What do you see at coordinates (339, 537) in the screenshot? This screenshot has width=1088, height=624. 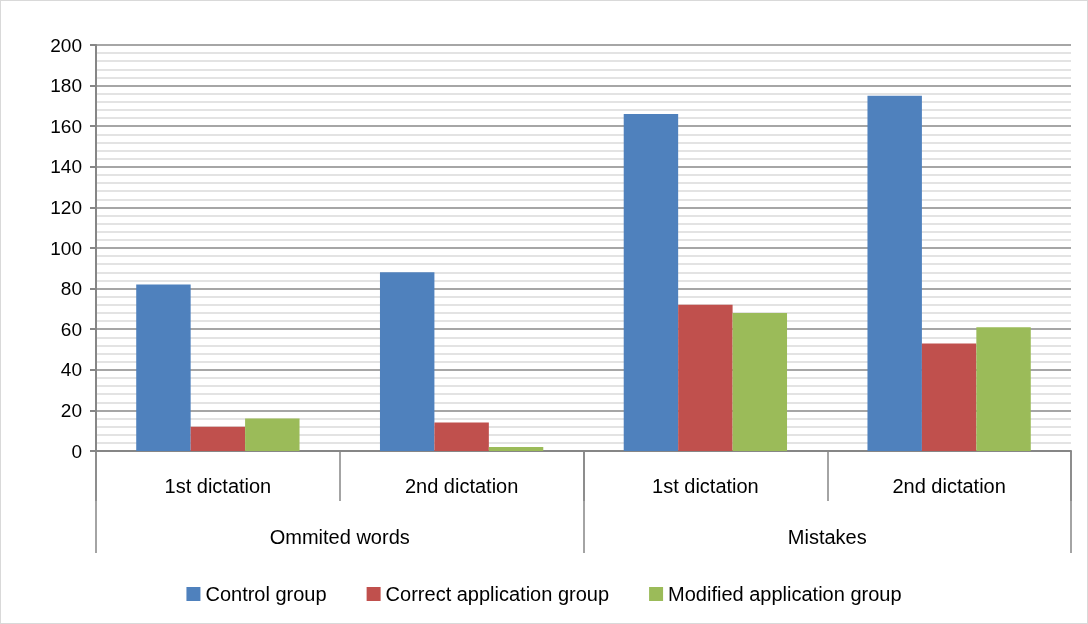 I see `text: Ommited words` at bounding box center [339, 537].